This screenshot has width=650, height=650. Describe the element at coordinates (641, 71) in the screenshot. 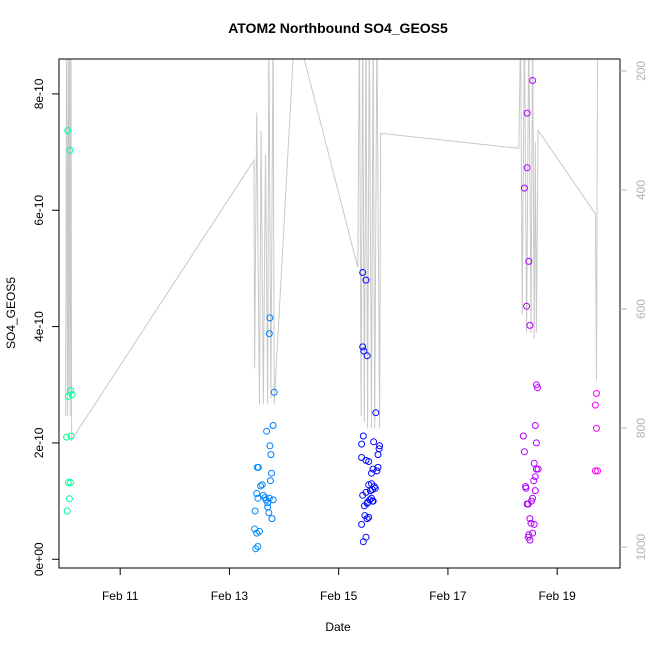

I see `y-right-tick-label: 200` at that location.